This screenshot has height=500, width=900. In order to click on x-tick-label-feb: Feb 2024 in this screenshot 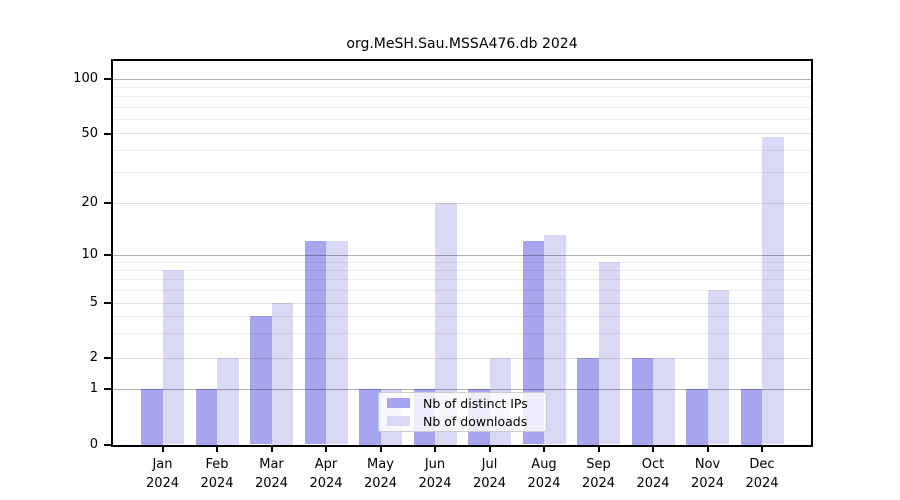, I will do `click(217, 474)`.